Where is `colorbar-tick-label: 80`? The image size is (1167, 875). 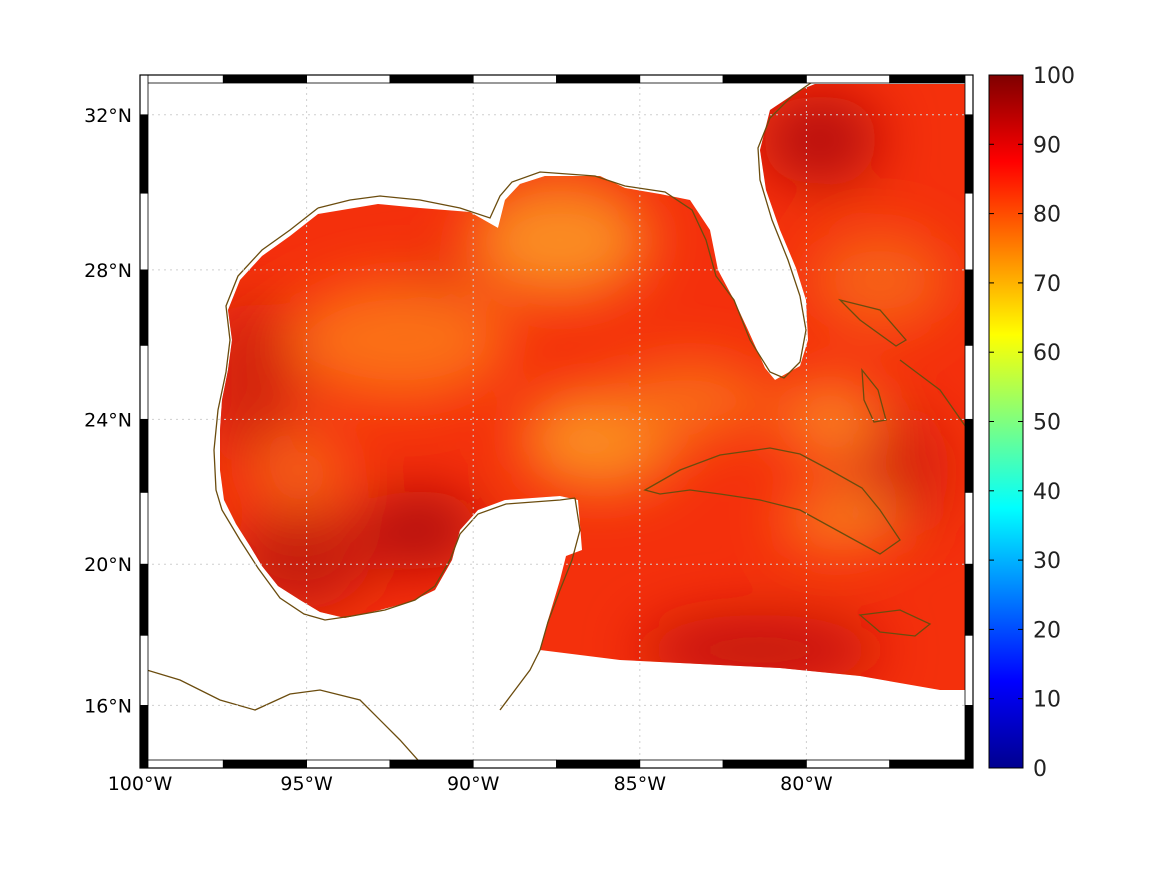 colorbar-tick-label: 80 is located at coordinates (1047, 215).